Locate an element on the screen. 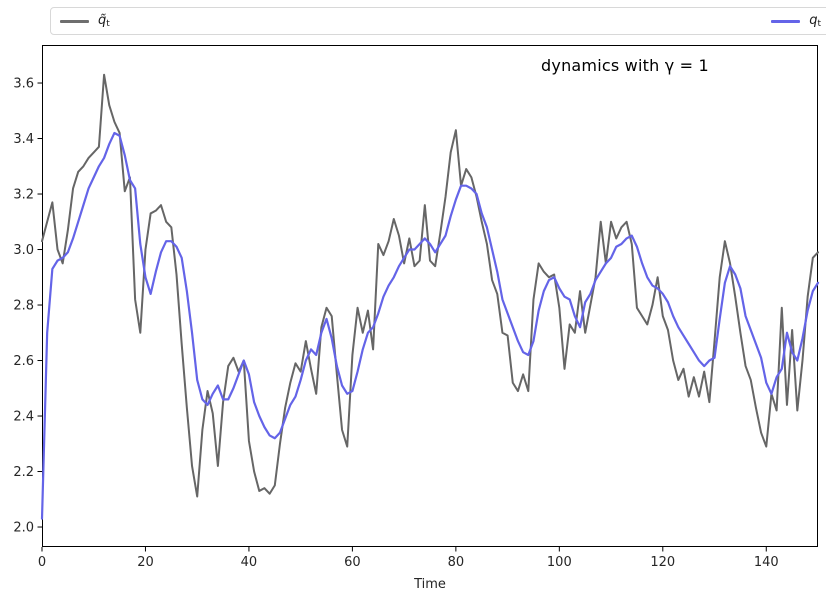  legend-label-qtilde: q̃t is located at coordinates (104, 21).